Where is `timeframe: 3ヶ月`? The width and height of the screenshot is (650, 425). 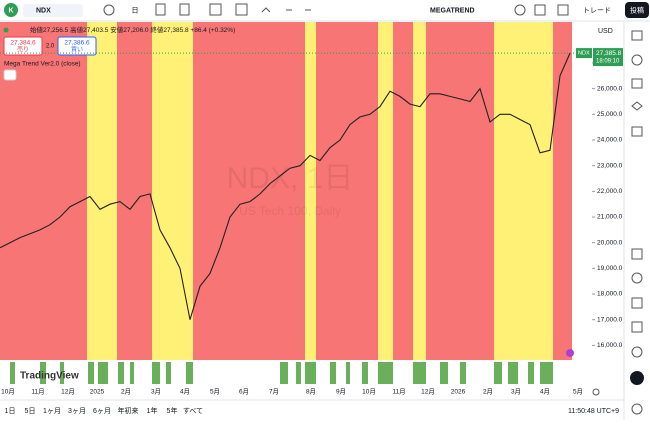
timeframe: 3ヶ月 is located at coordinates (77, 411).